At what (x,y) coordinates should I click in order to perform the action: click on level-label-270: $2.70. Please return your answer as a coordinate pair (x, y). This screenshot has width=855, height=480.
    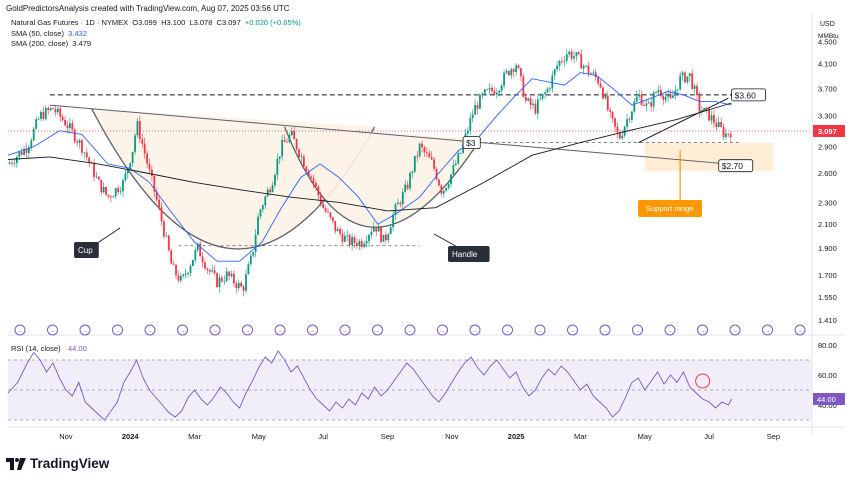
    Looking at the image, I should click on (733, 166).